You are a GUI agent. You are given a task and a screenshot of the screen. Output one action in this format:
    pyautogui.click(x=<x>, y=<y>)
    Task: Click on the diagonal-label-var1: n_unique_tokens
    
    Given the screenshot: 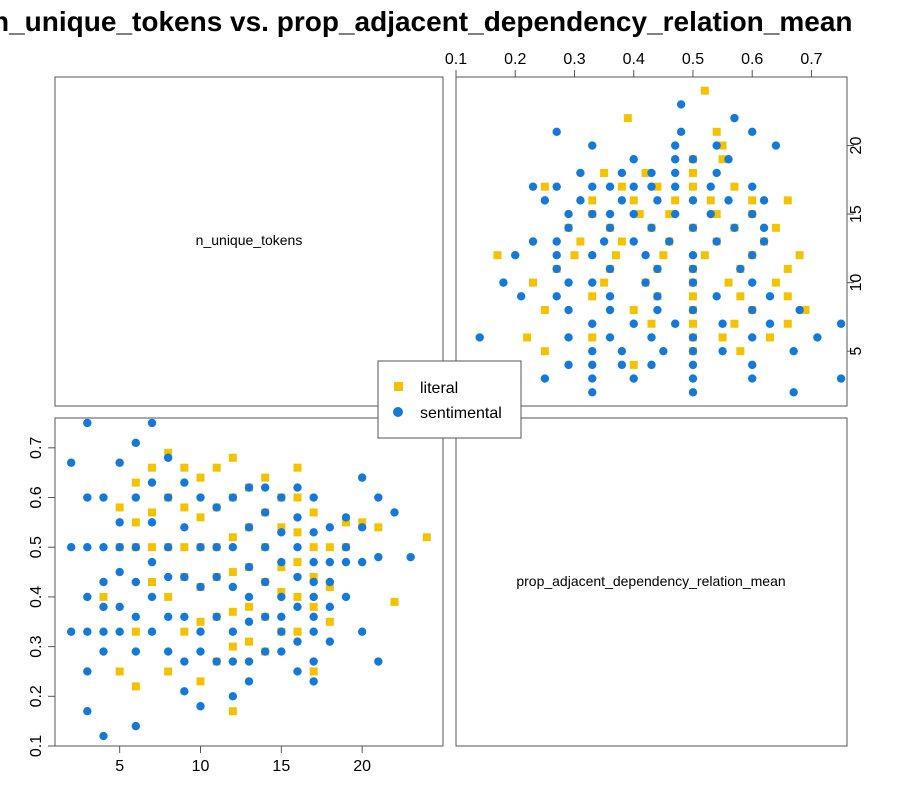 What is the action you would take?
    pyautogui.click(x=249, y=240)
    